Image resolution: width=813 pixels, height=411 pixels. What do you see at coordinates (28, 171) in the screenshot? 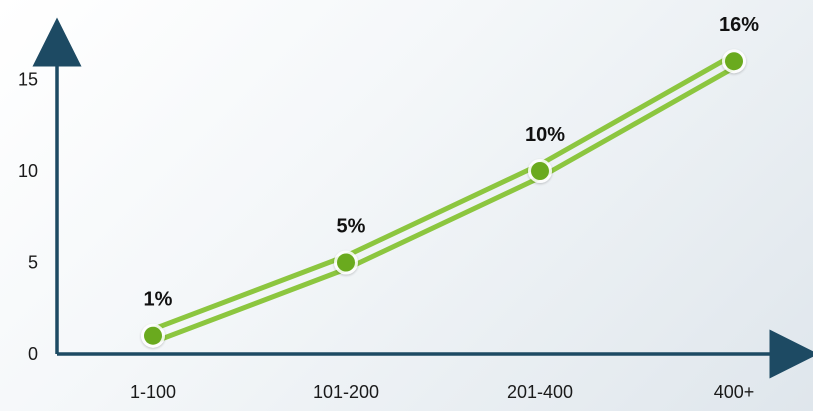
I see `y-tick-label: 10` at bounding box center [28, 171].